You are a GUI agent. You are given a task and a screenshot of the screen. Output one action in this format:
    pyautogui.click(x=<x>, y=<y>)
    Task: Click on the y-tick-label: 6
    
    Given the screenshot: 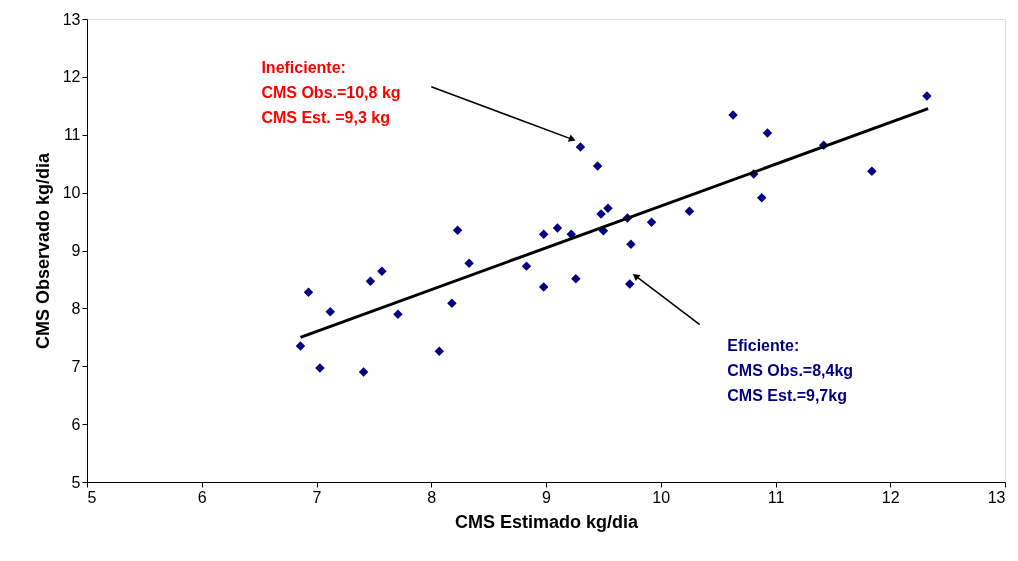 What is the action you would take?
    pyautogui.click(x=76, y=424)
    